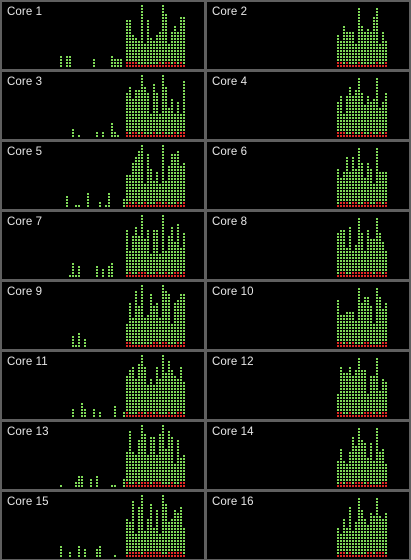 The width and height of the screenshot is (411, 560). I want to click on core-label: Core 2, so click(230, 12).